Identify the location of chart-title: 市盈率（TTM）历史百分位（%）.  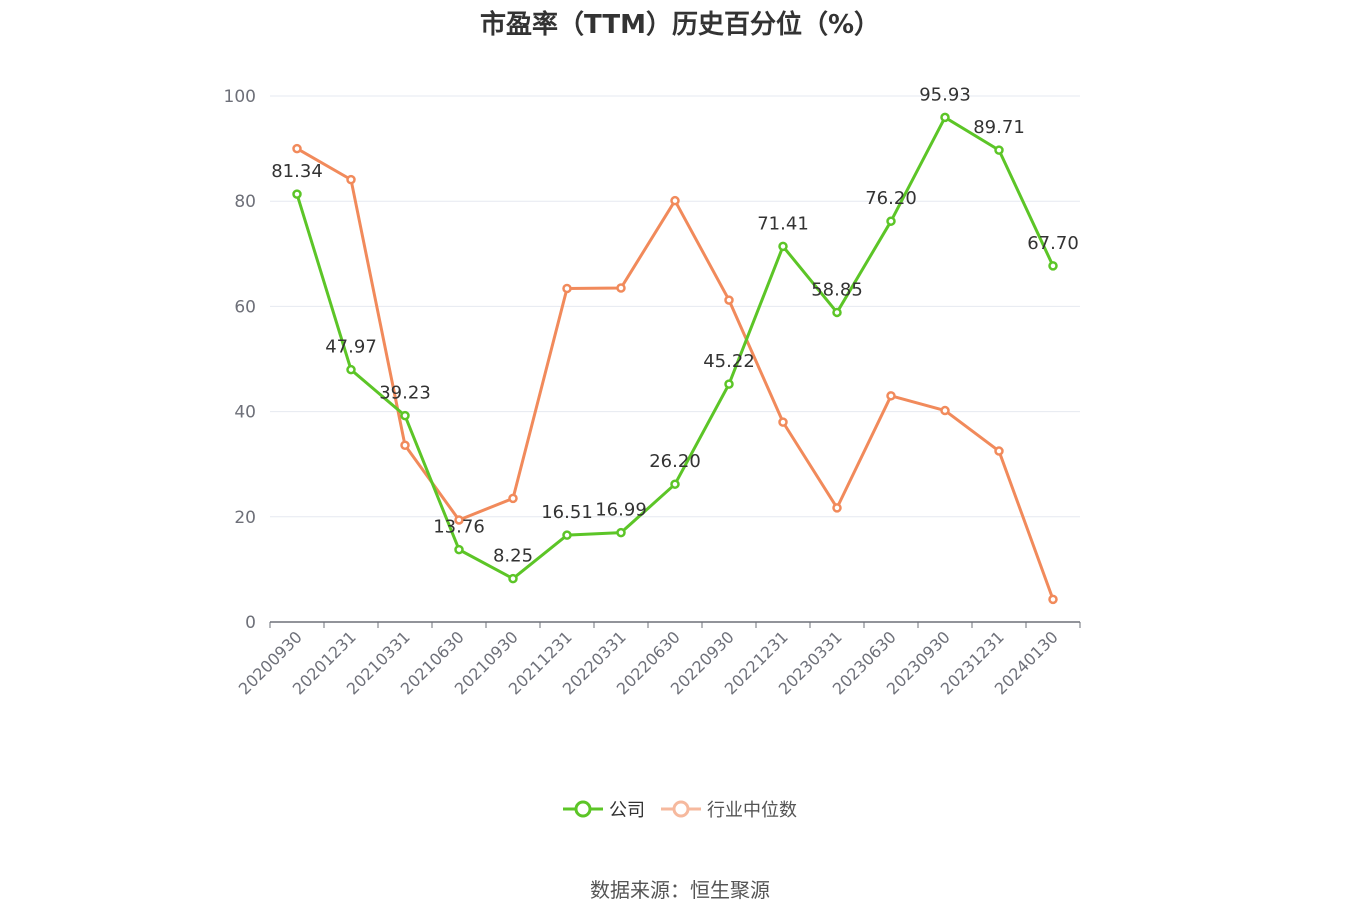
(680, 25).